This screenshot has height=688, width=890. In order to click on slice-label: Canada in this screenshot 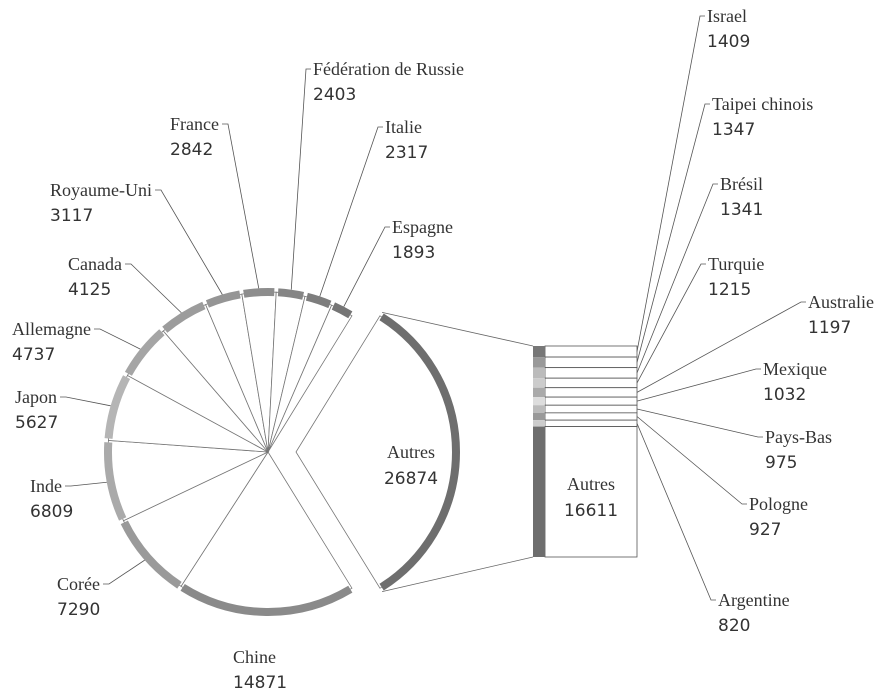, I will do `click(95, 264)`.